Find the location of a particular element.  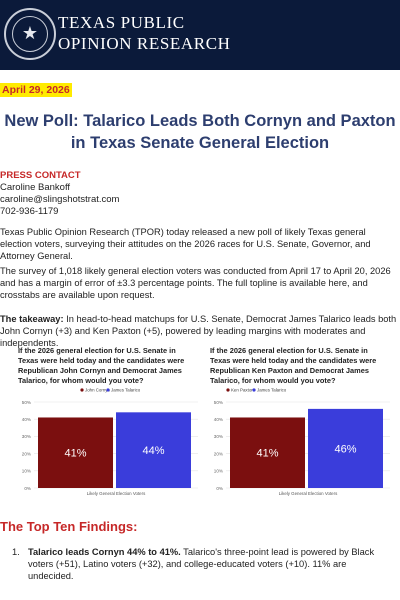

org-name-line1: TEXAS PUBLIC is located at coordinates (121, 22).